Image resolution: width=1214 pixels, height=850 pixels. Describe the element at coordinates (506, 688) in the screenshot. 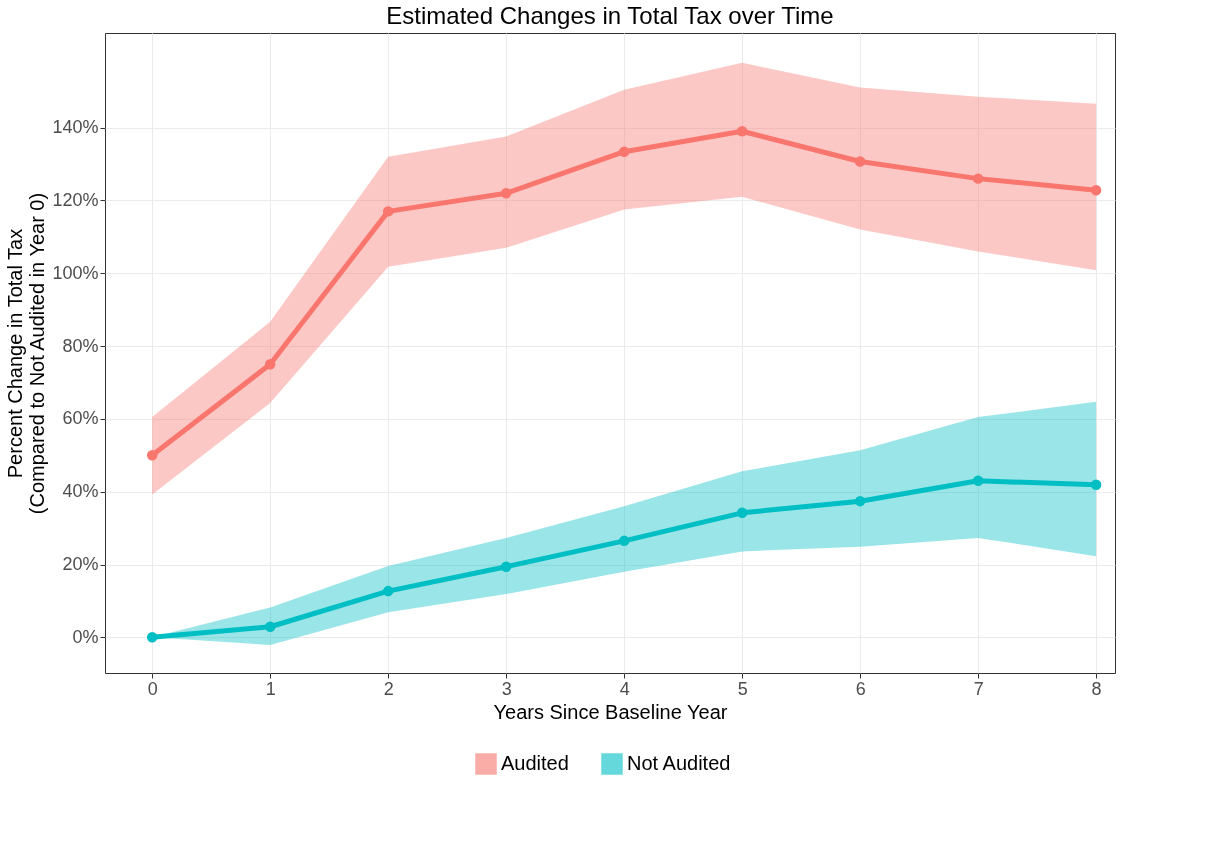

I see `x-tick-label: 3` at that location.